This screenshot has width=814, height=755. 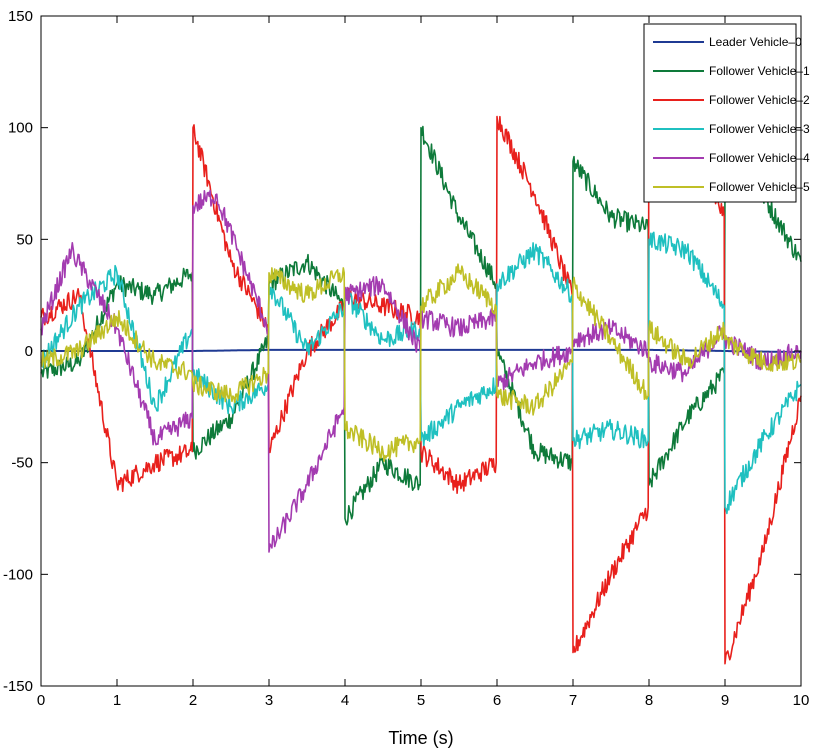 What do you see at coordinates (20, 16) in the screenshot?
I see `y-tick-label: 150` at bounding box center [20, 16].